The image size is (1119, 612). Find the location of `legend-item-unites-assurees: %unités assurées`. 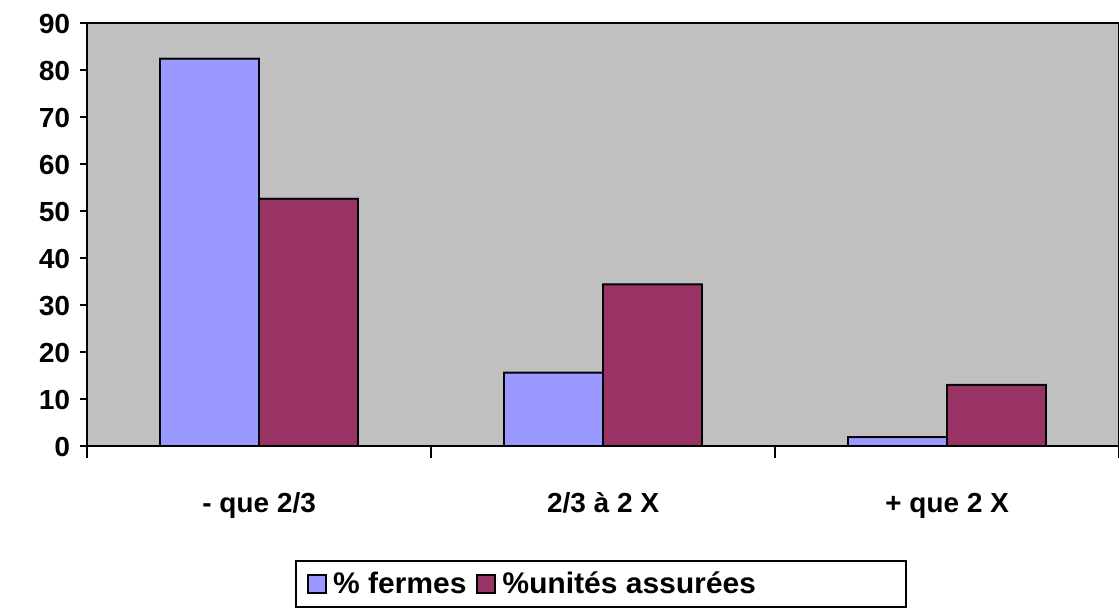

legend-item-unites-assurees: %unités assurées is located at coordinates (616, 584).